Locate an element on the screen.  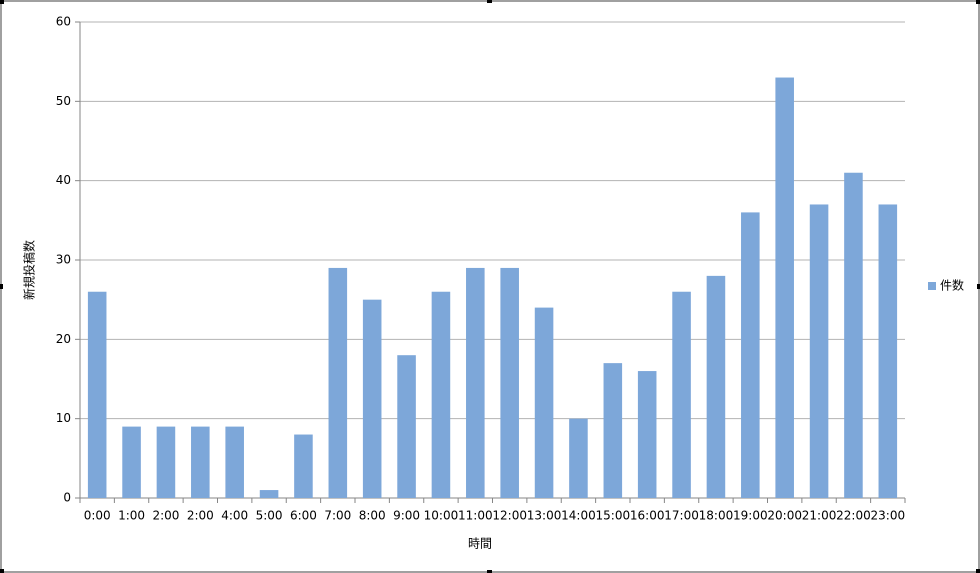
x-tick-label: 12:00 is located at coordinates (509, 516).